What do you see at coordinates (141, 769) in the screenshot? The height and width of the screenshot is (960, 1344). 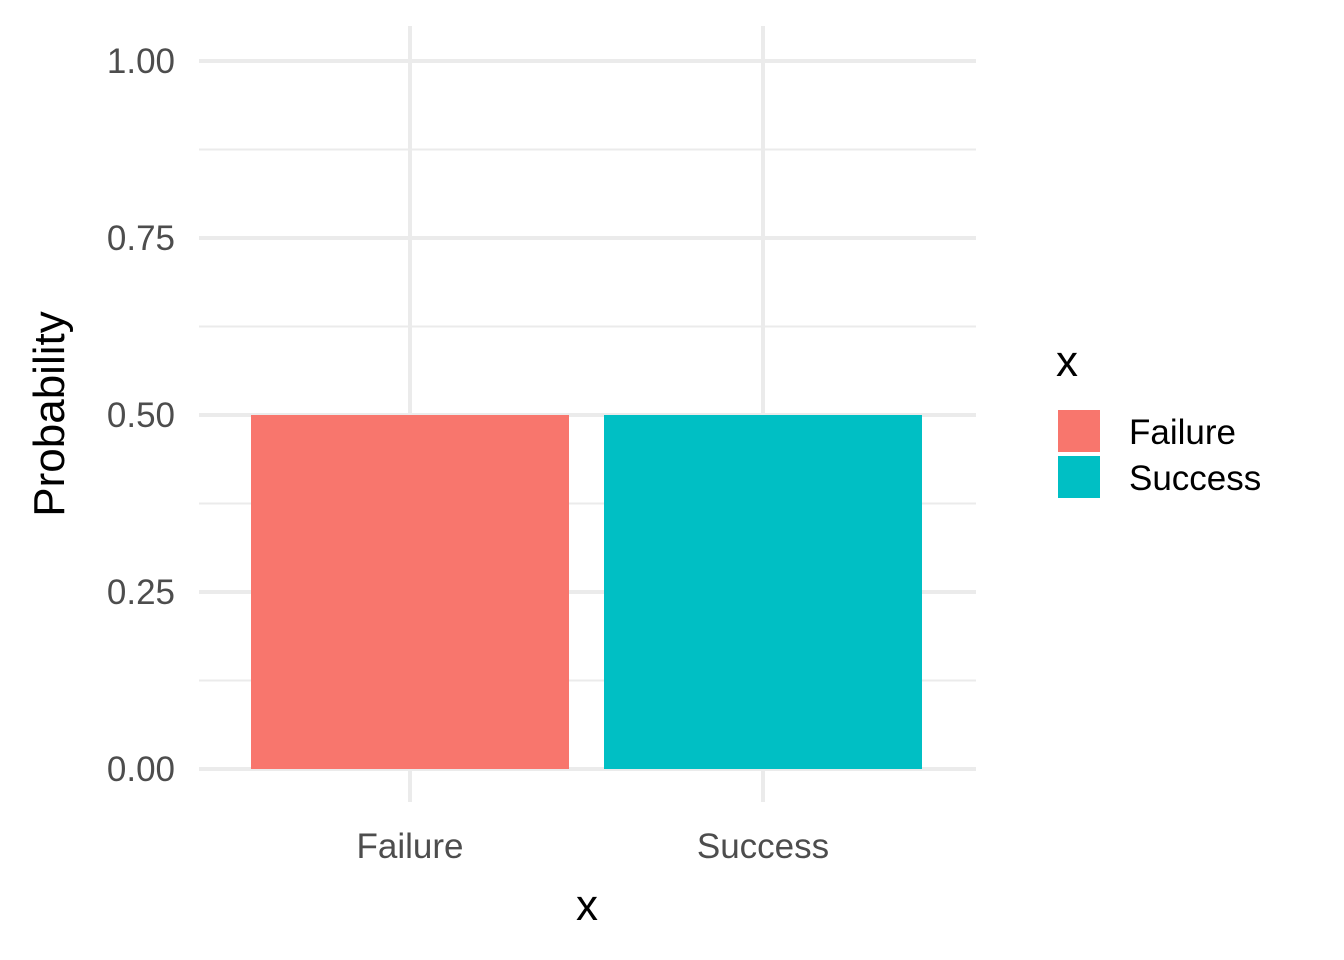 I see `y-tick-label: 0.00` at bounding box center [141, 769].